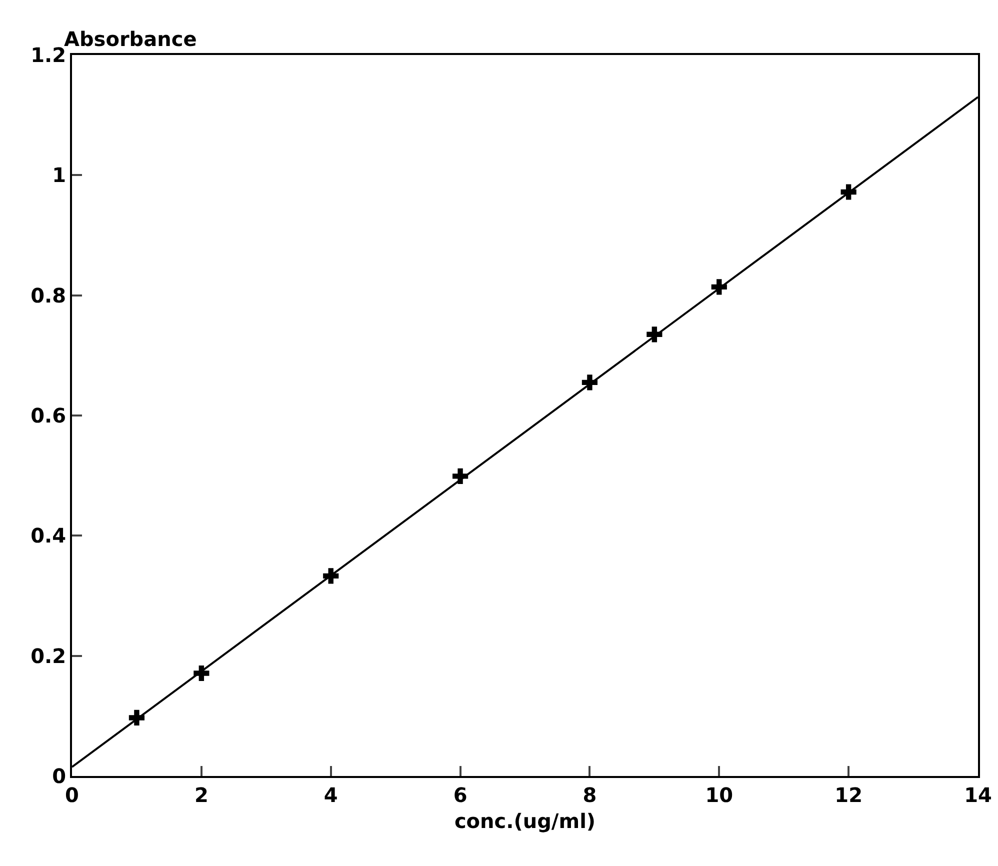  What do you see at coordinates (848, 795) in the screenshot?
I see `x-tick-label: 12` at bounding box center [848, 795].